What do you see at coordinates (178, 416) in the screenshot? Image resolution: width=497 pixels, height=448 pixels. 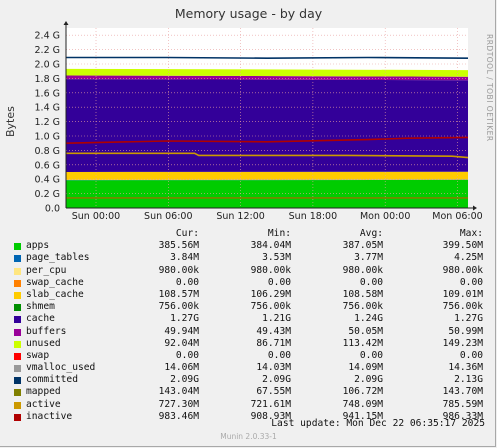 I see `legend-cur: 983.46M` at bounding box center [178, 416].